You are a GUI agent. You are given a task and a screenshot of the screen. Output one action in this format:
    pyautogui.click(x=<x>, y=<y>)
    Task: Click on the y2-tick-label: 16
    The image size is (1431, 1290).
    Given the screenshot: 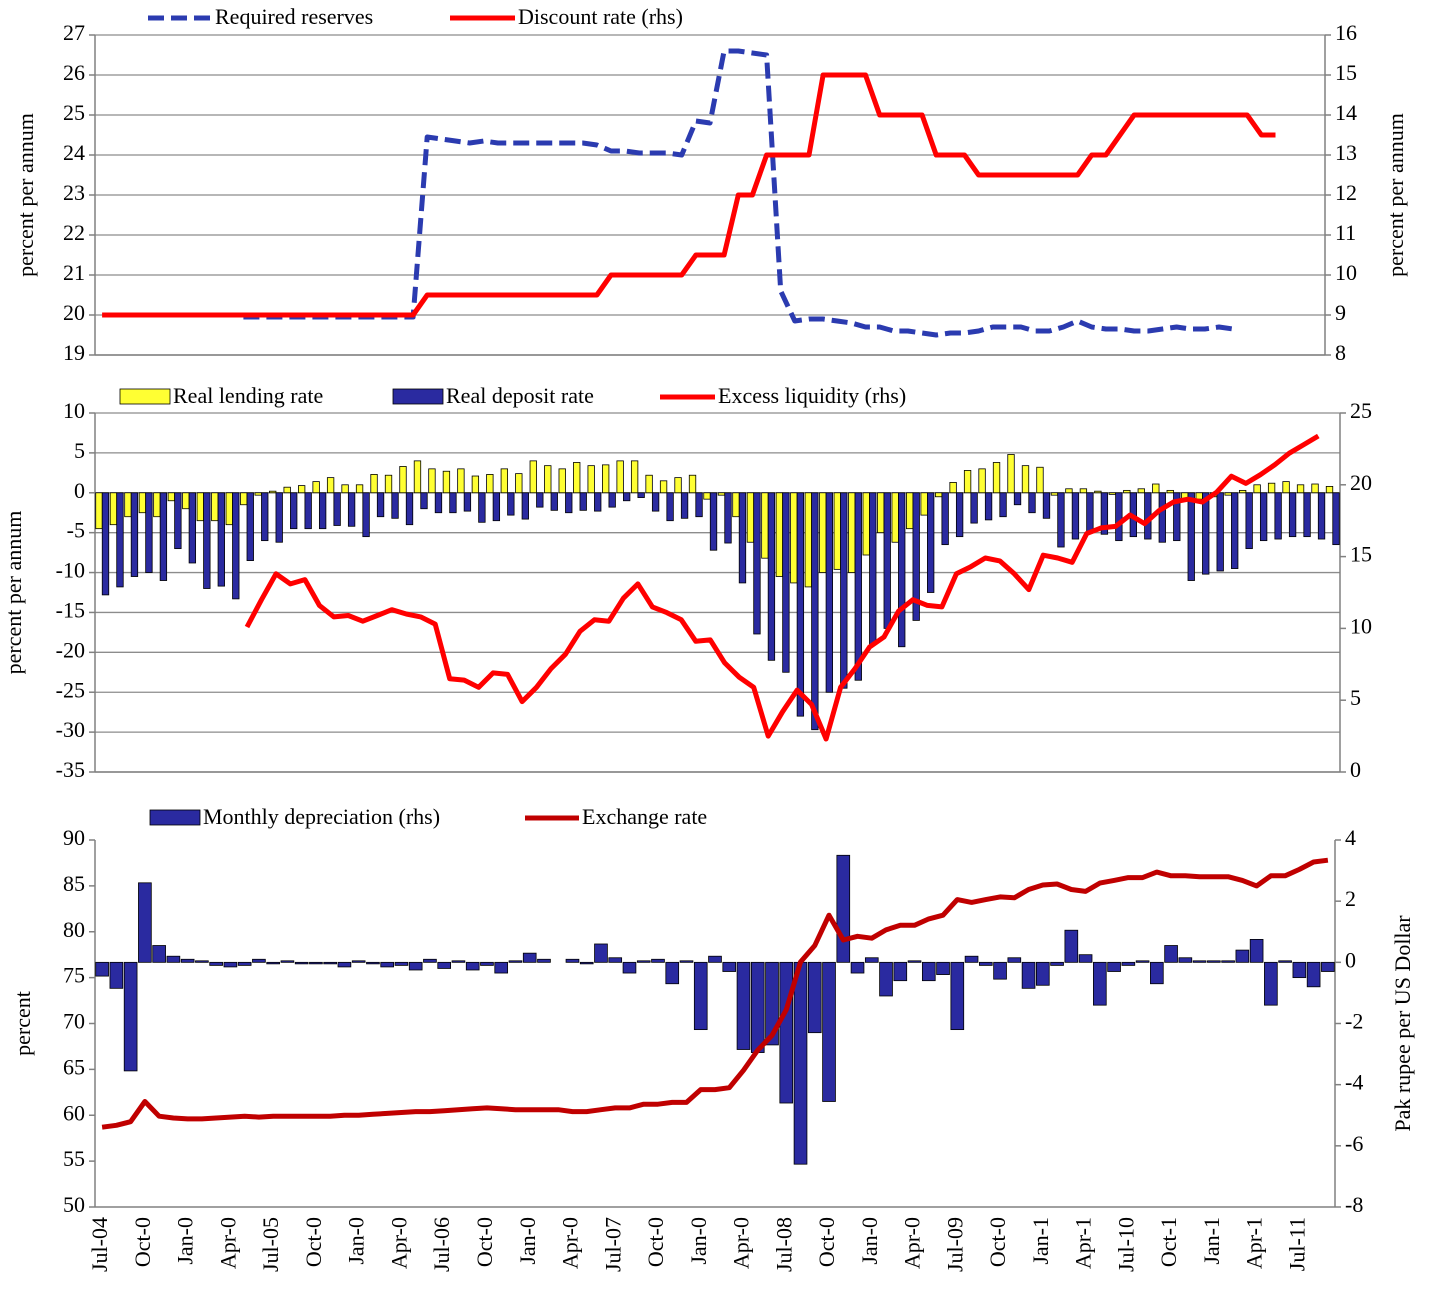 What is the action you would take?
    pyautogui.click(x=1346, y=32)
    